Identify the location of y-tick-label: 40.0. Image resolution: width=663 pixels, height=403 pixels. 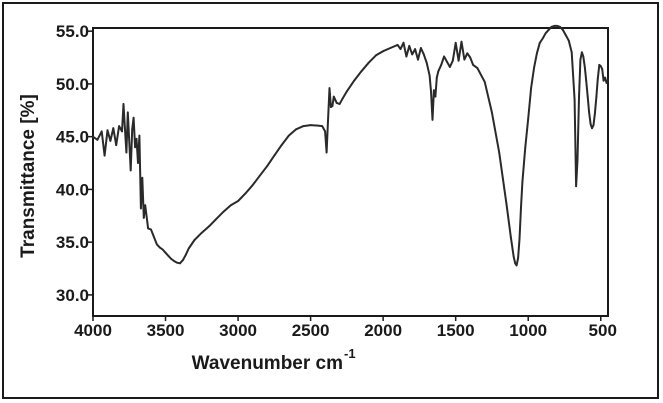
(72, 189).